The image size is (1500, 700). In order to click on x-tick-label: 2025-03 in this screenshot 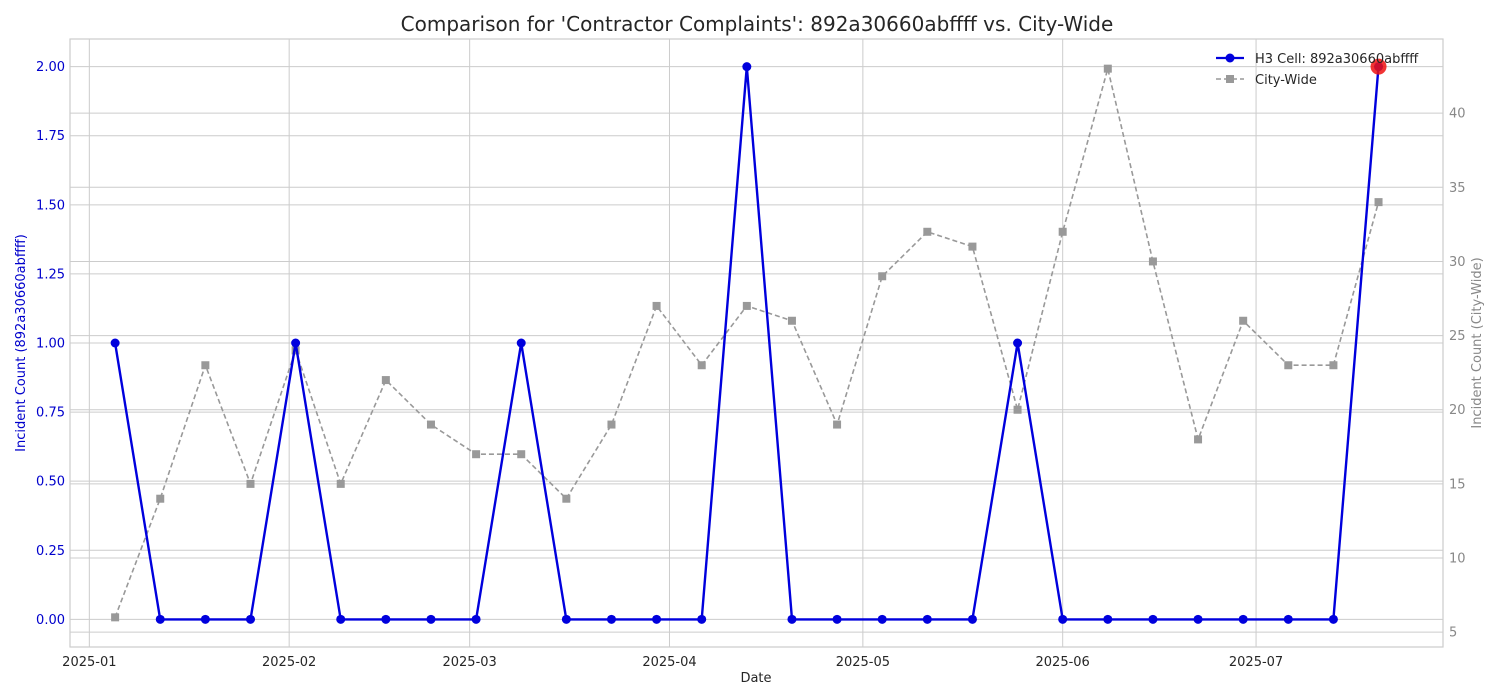, I will do `click(469, 662)`.